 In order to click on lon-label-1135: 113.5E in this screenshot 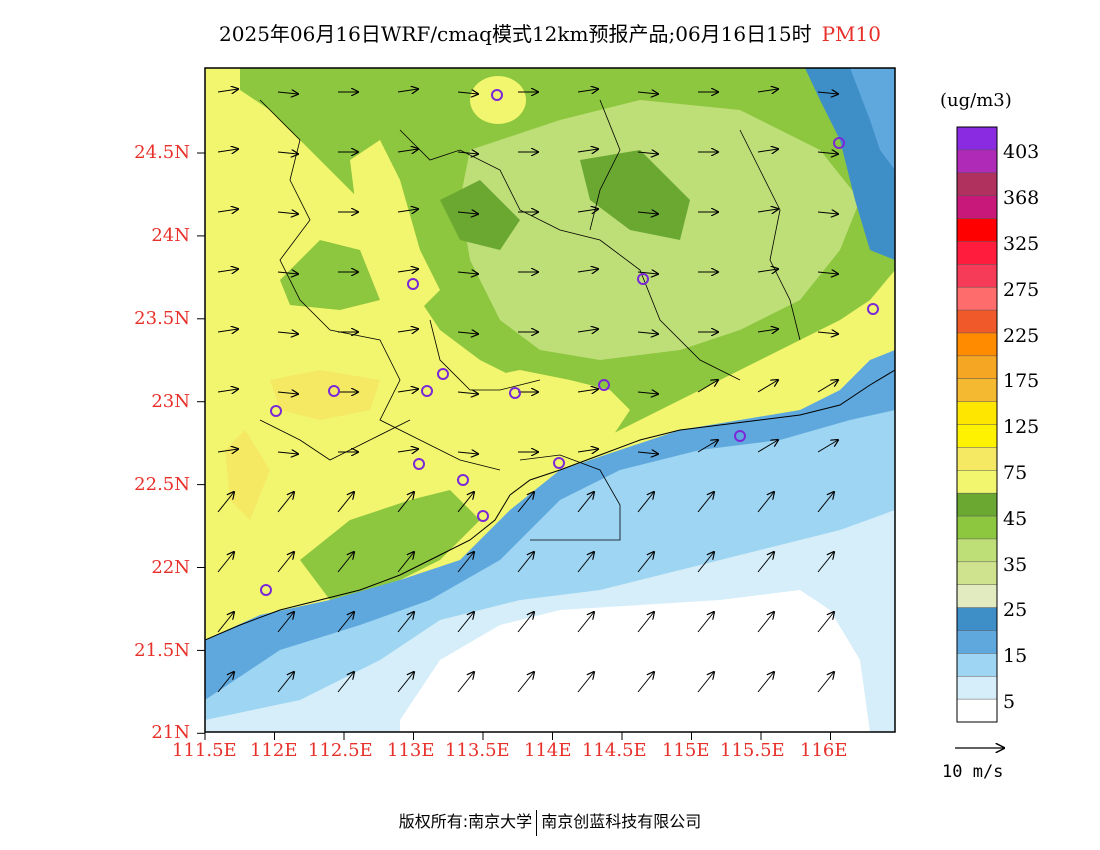, I will do `click(477, 750)`.